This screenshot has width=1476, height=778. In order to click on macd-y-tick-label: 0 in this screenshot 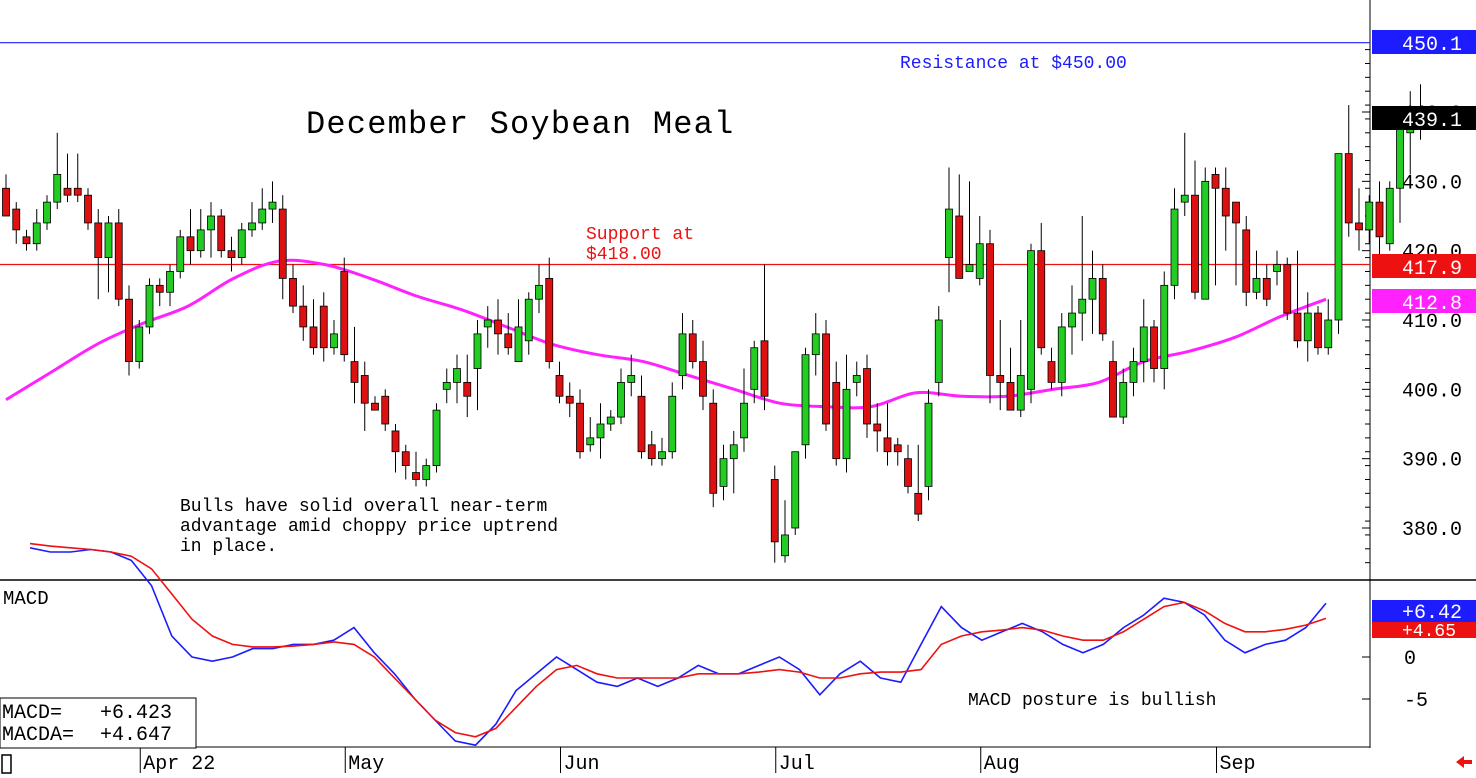, I will do `click(1410, 659)`.